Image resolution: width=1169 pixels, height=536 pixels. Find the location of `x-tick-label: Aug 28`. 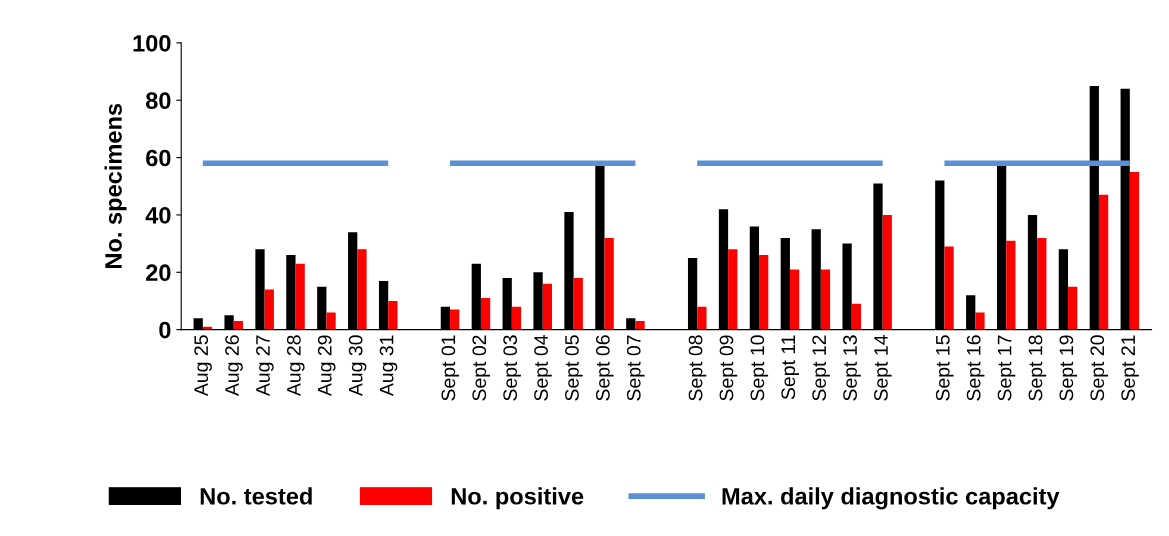

x-tick-label: Aug 28 is located at coordinates (295, 366).